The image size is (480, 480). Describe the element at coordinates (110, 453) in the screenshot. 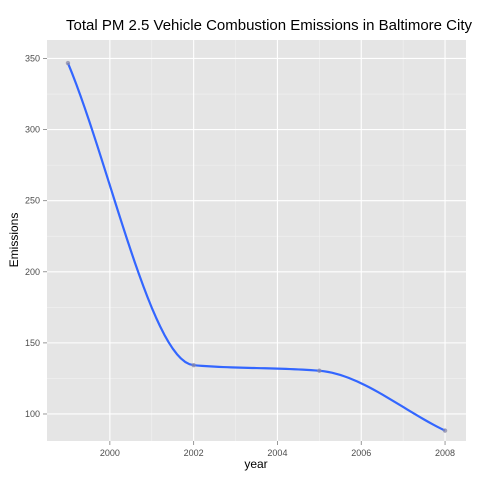

I see `x-tick-label: 2000` at that location.